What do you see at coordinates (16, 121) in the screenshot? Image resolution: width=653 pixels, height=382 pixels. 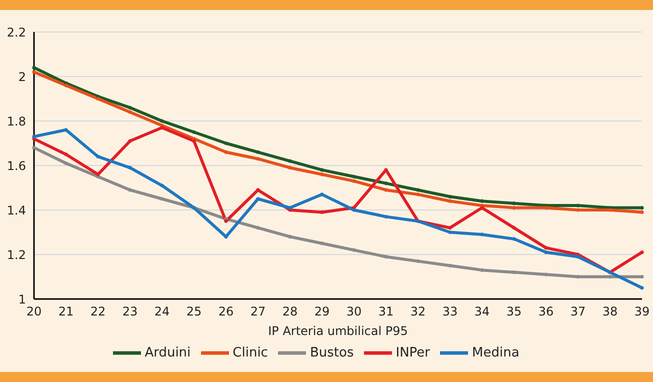 I see `y-tick-label: 1.8` at bounding box center [16, 121].